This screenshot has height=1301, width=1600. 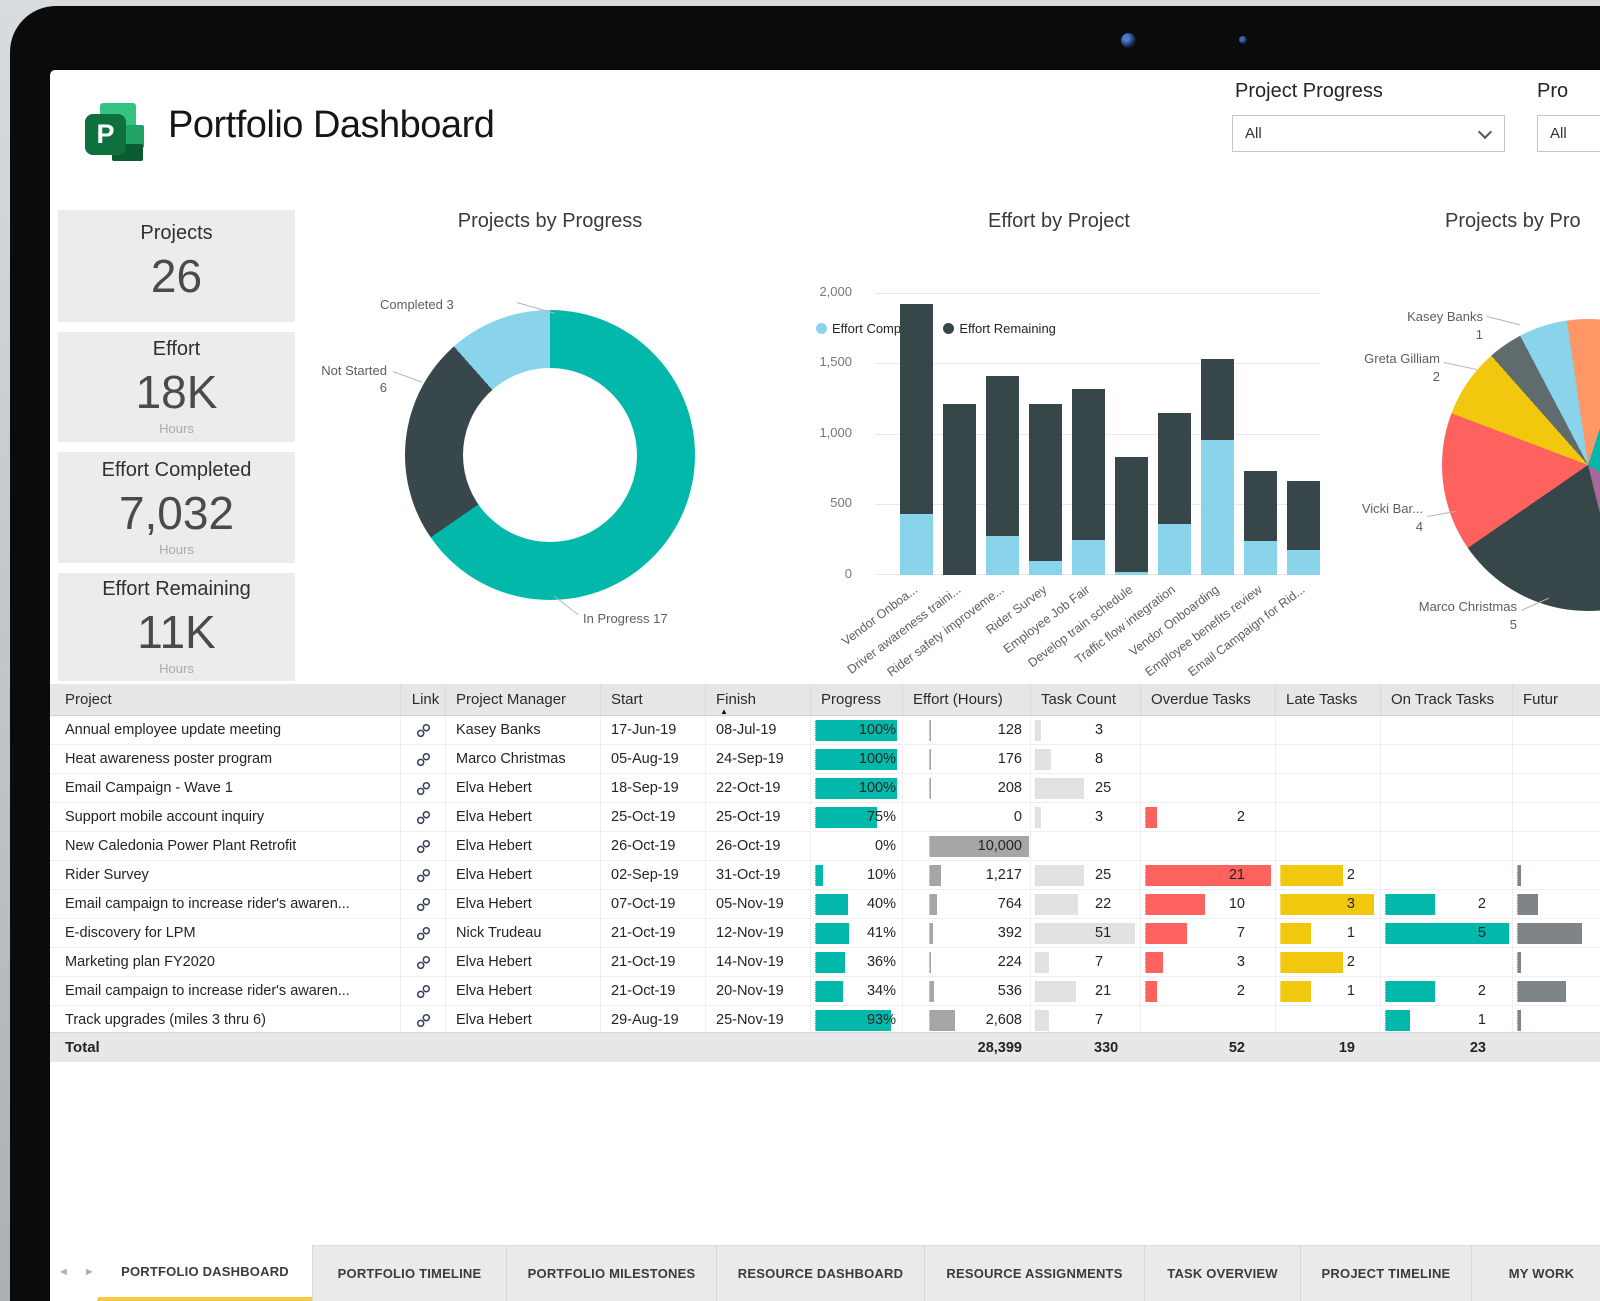 What do you see at coordinates (652, 846) in the screenshot?
I see `cell-start: 26-Oct-19` at bounding box center [652, 846].